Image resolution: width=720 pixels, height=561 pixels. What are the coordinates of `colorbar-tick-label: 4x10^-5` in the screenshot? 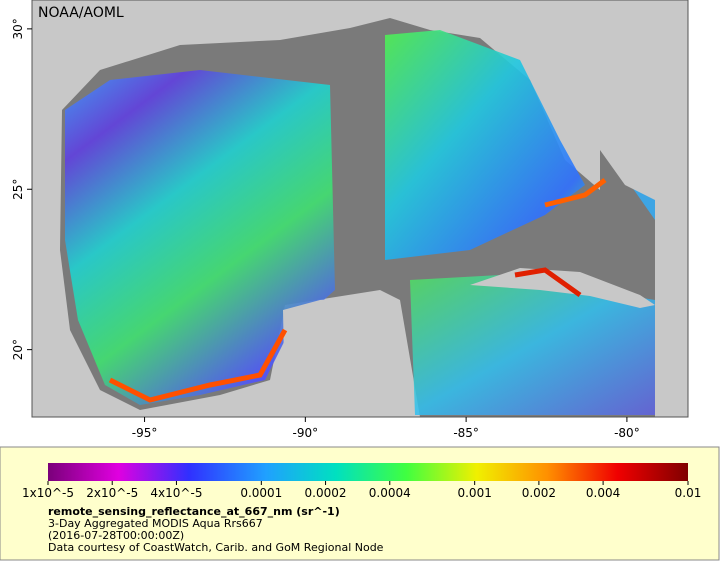 It's located at (176, 493).